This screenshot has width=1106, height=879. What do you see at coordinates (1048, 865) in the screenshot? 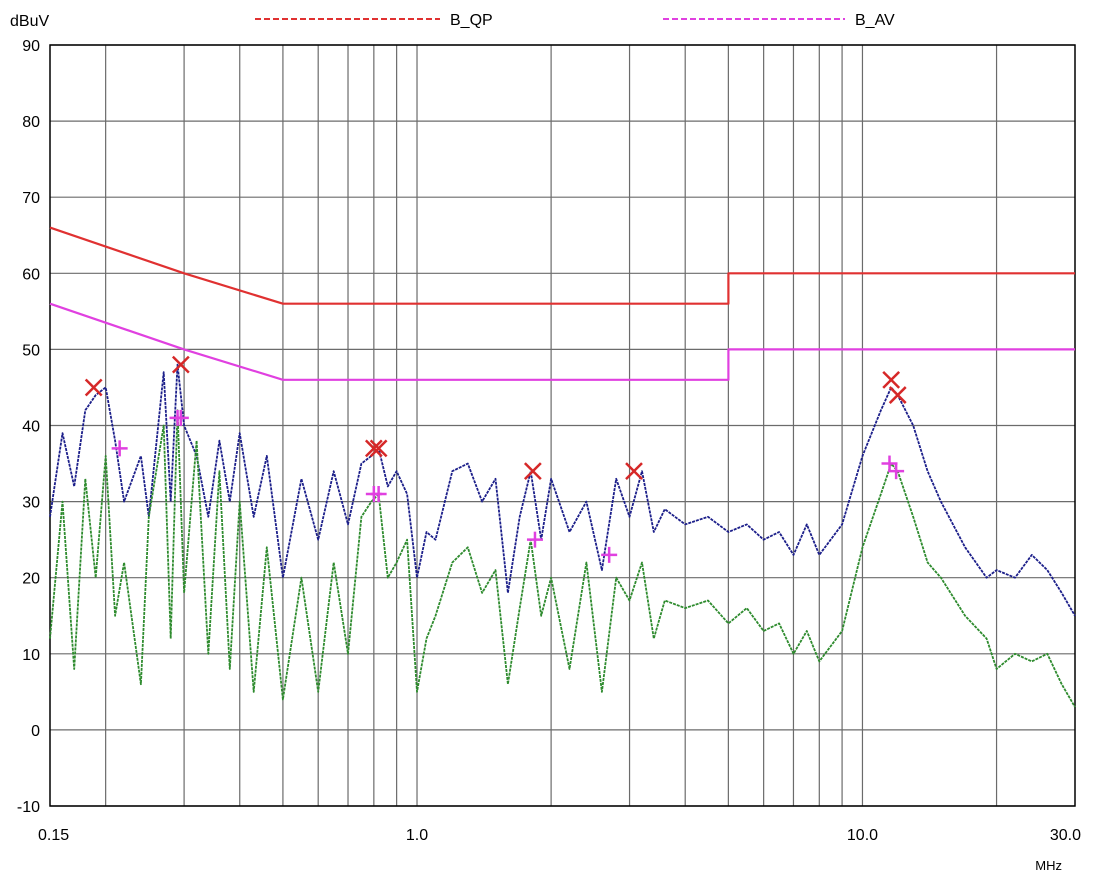
I see `x-axis-unit: MHz` at bounding box center [1048, 865].